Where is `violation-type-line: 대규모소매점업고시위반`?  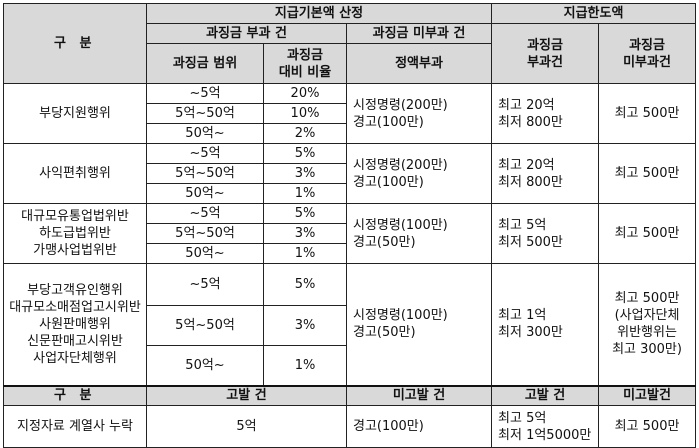 violation-type-line: 대규모소매점업고시위반 is located at coordinates (75, 307).